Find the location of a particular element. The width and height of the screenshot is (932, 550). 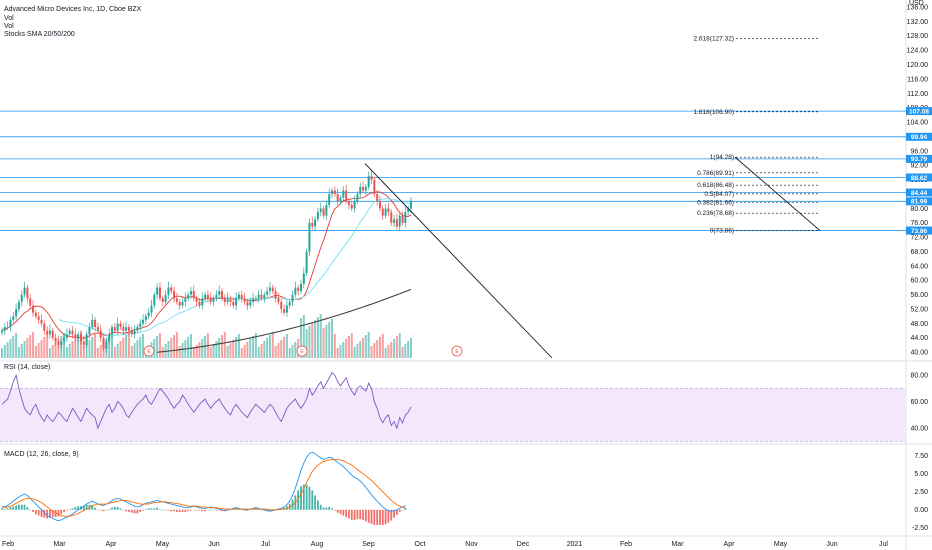

legend-rsi: RSI (14, close) is located at coordinates (27, 367).